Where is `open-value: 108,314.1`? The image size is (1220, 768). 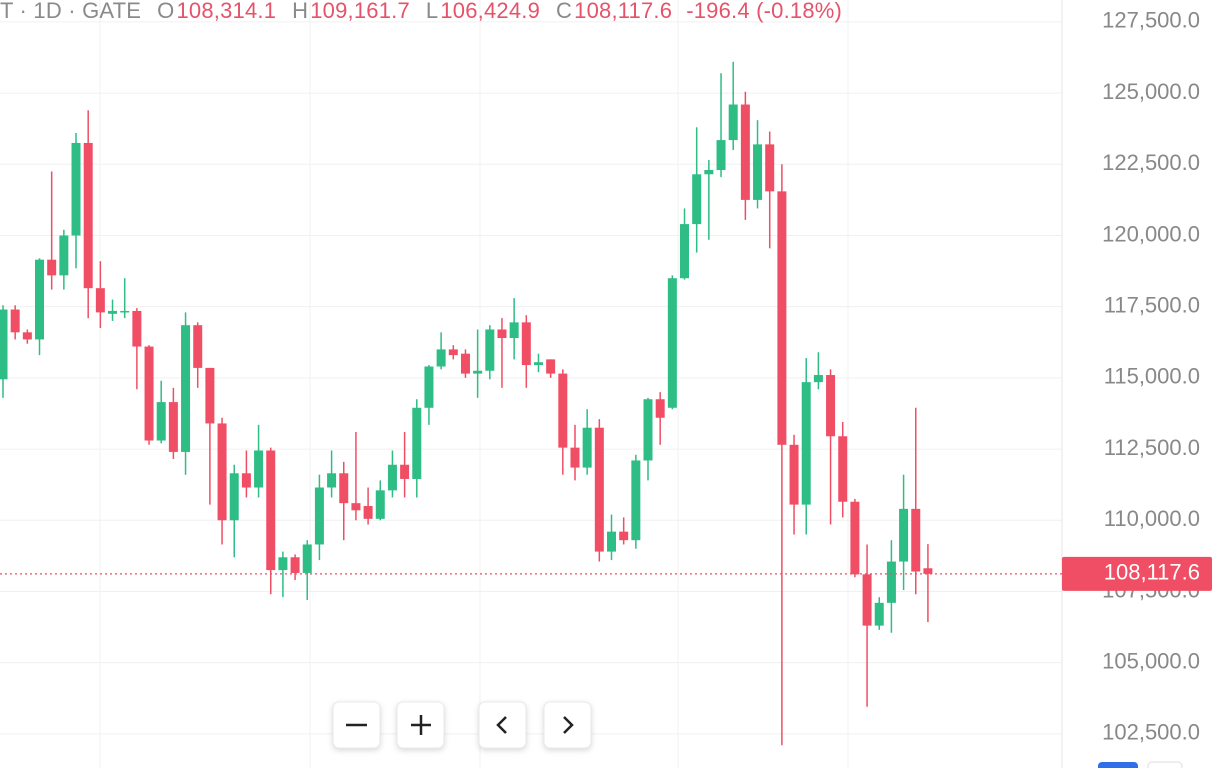 open-value: 108,314.1 is located at coordinates (226, 11).